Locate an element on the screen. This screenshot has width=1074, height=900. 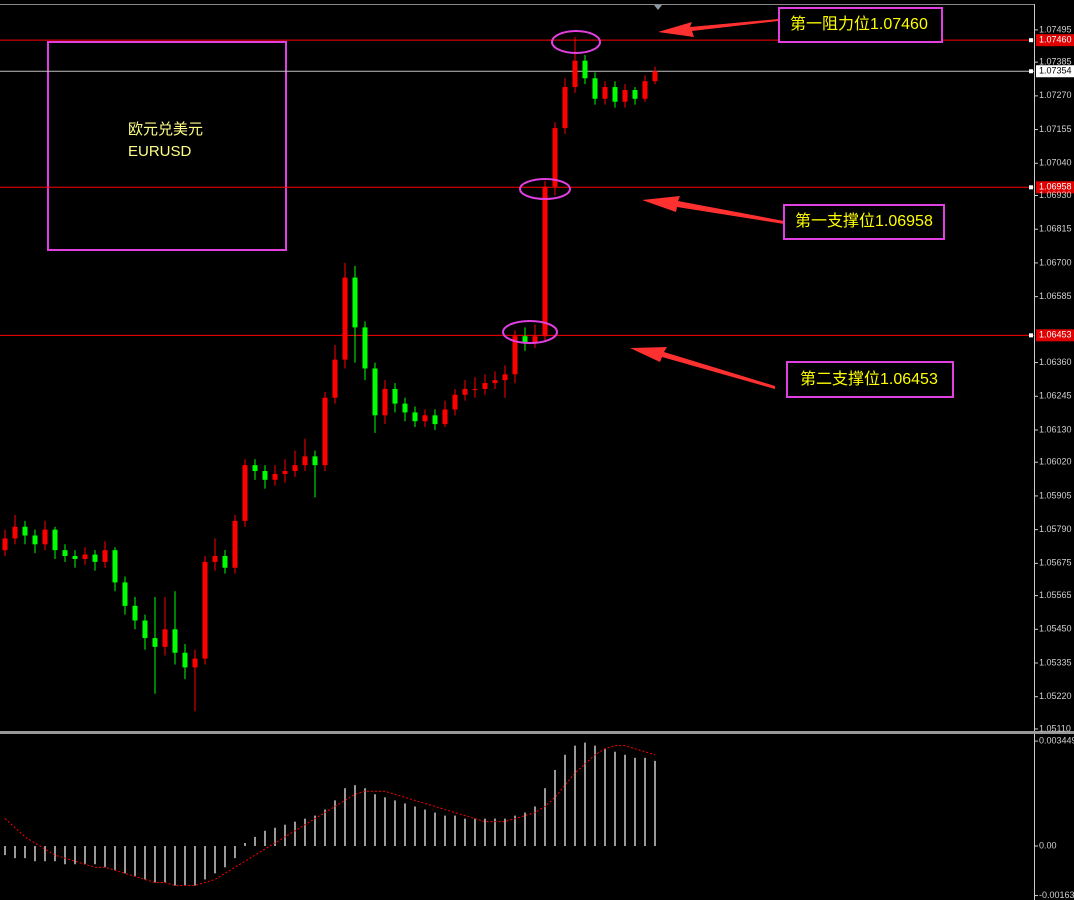
arrow is located at coordinates (713, 210).